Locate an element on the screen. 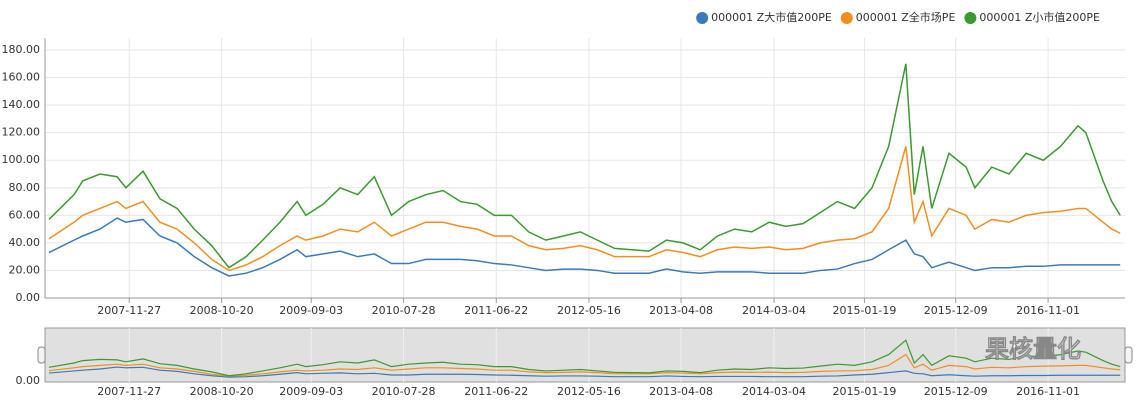 This screenshot has height=404, width=1136. series-line is located at coordinates (584, 247).